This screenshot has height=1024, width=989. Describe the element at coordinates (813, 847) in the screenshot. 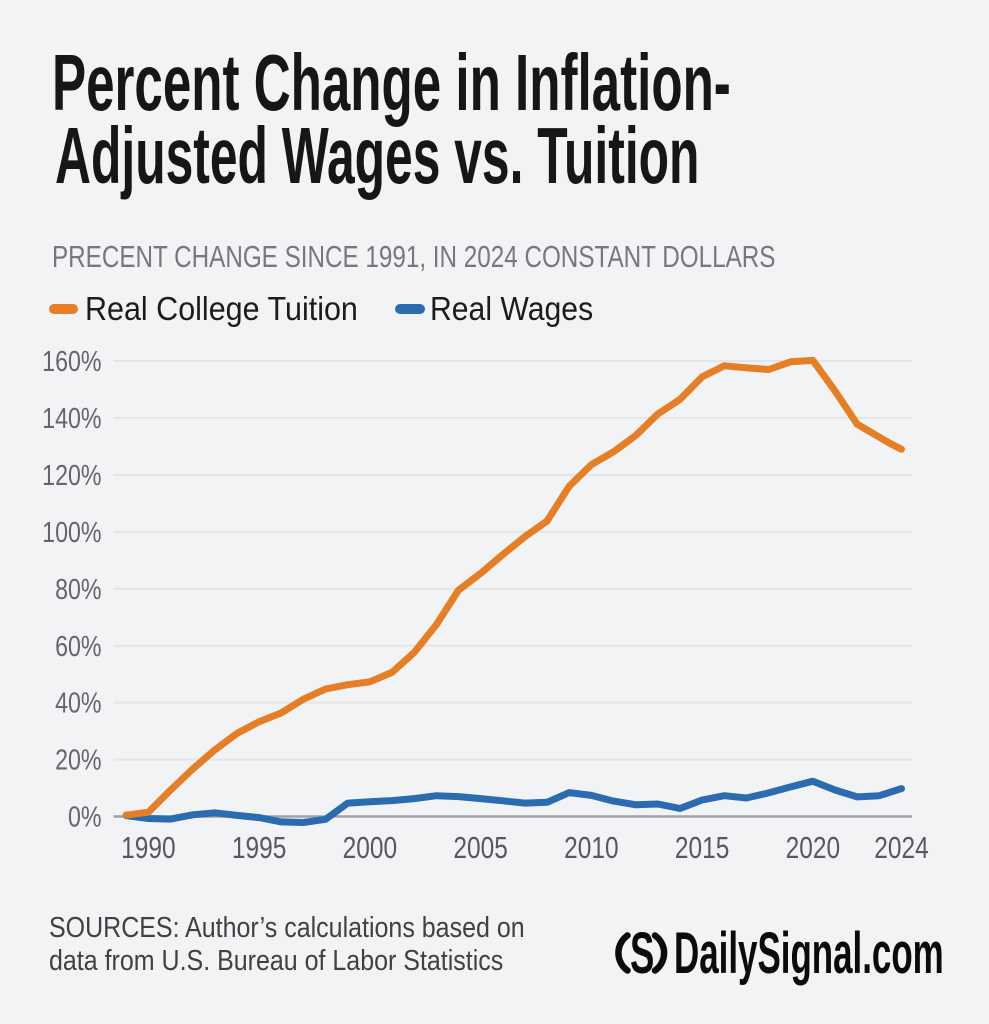

I see `svg-text: 2020` at that location.